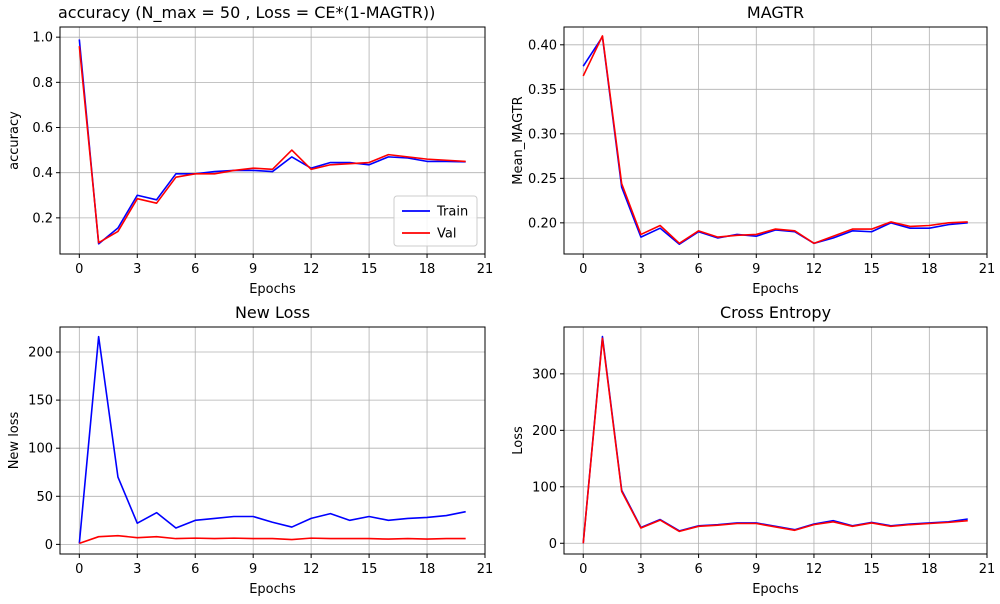 This screenshot has width=1000, height=604. What do you see at coordinates (518, 440) in the screenshot?
I see `y-axis-label: Loss` at bounding box center [518, 440].